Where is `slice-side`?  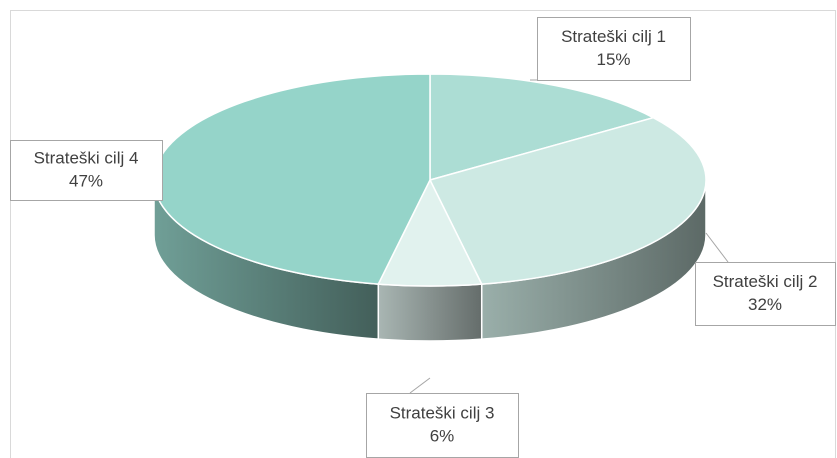 slice-side is located at coordinates (430, 312).